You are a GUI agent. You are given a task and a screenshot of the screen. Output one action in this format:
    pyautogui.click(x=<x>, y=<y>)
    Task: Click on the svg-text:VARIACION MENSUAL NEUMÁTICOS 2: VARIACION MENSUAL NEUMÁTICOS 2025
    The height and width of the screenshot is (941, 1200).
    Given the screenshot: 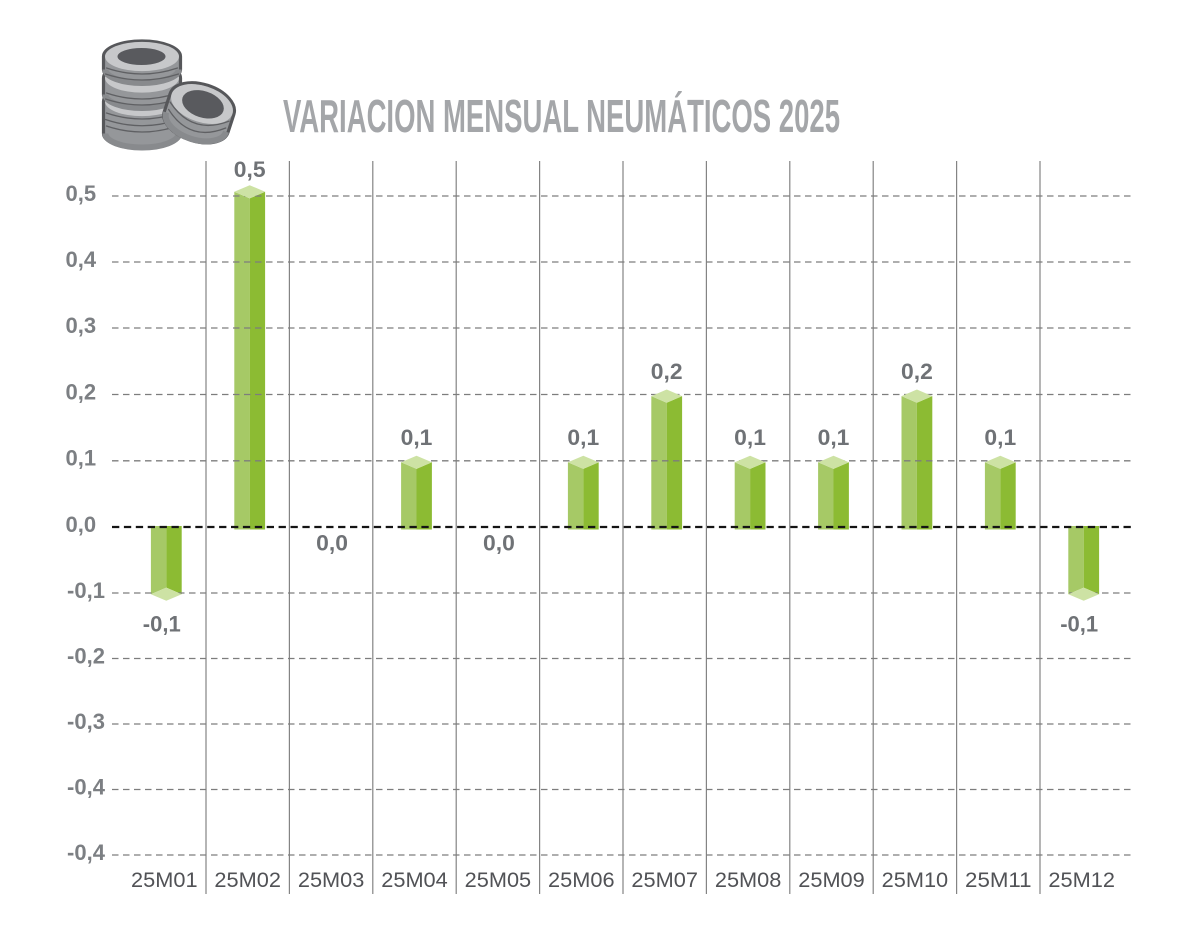 What is the action you would take?
    pyautogui.click(x=561, y=116)
    